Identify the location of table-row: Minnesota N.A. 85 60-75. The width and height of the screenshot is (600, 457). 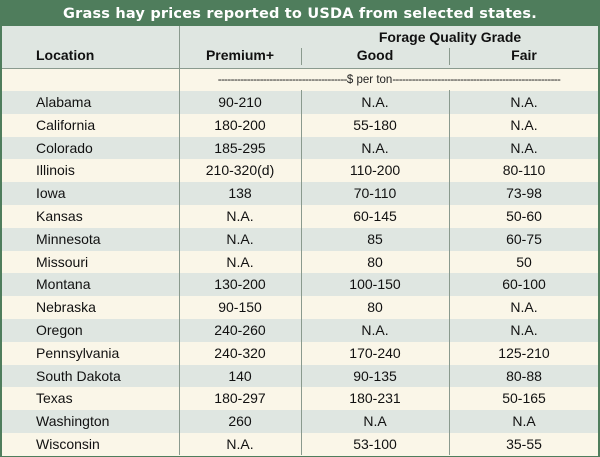
(300, 239).